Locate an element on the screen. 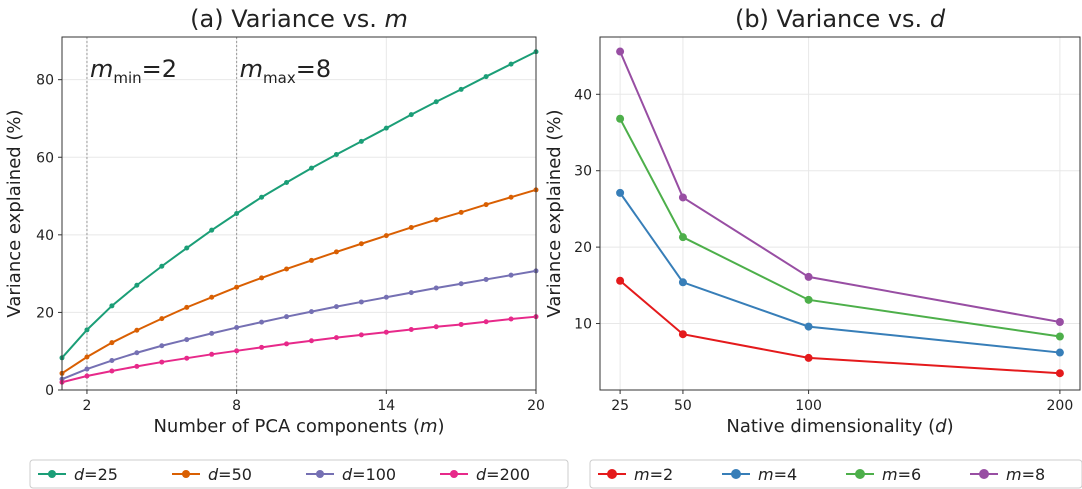 Image resolution: width=1082 pixels, height=489 pixels. x-tick-label: 25 is located at coordinates (620, 406).